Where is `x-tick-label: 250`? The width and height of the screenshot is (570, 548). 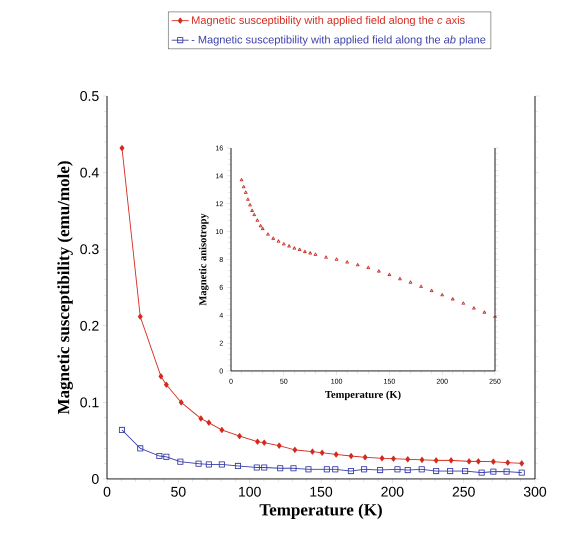 x-tick-label: 250 is located at coordinates (463, 491).